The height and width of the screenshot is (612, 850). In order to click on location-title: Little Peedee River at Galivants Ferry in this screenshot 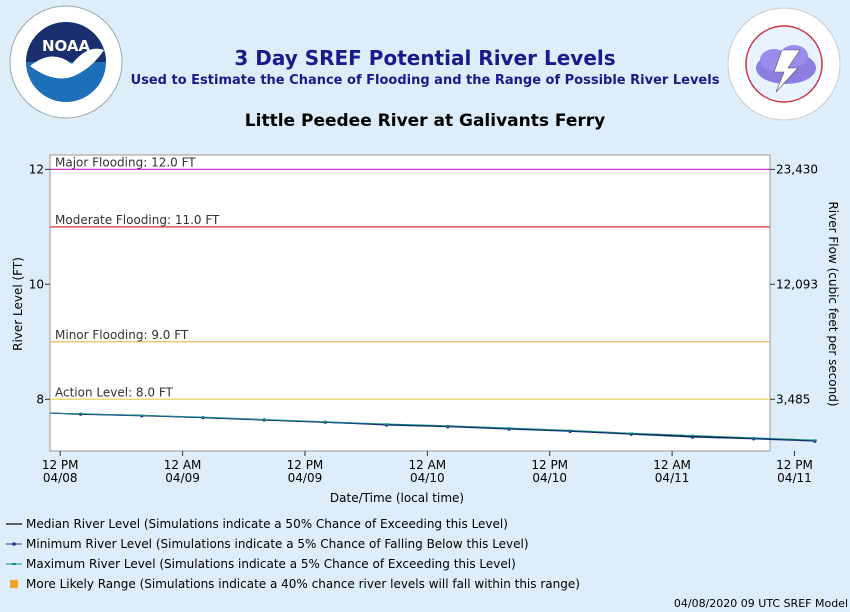, I will do `click(425, 121)`.